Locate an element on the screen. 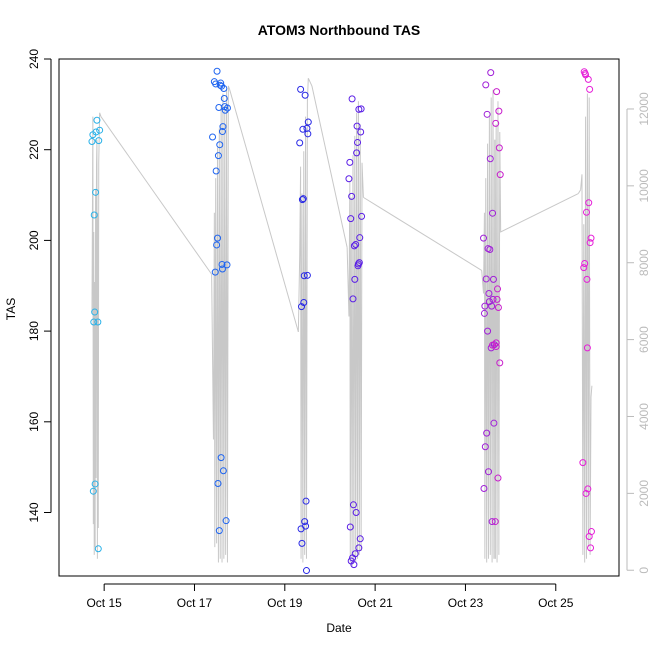  y2-tick-label: 4000 is located at coordinates (643, 416).